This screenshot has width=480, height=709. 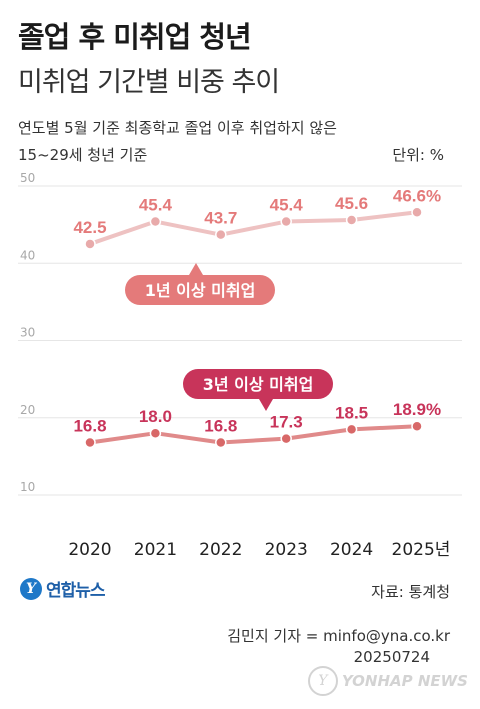 I want to click on watermark-text: YONHAP NEWS, so click(x=404, y=681).